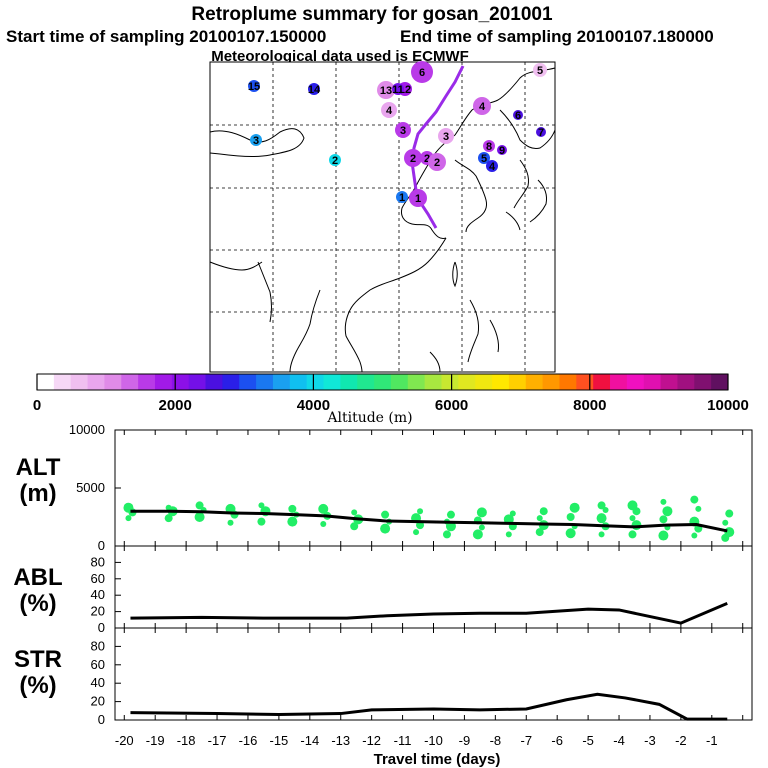 This screenshot has height=768, width=768. I want to click on x-tick-label: -16, so click(248, 740).